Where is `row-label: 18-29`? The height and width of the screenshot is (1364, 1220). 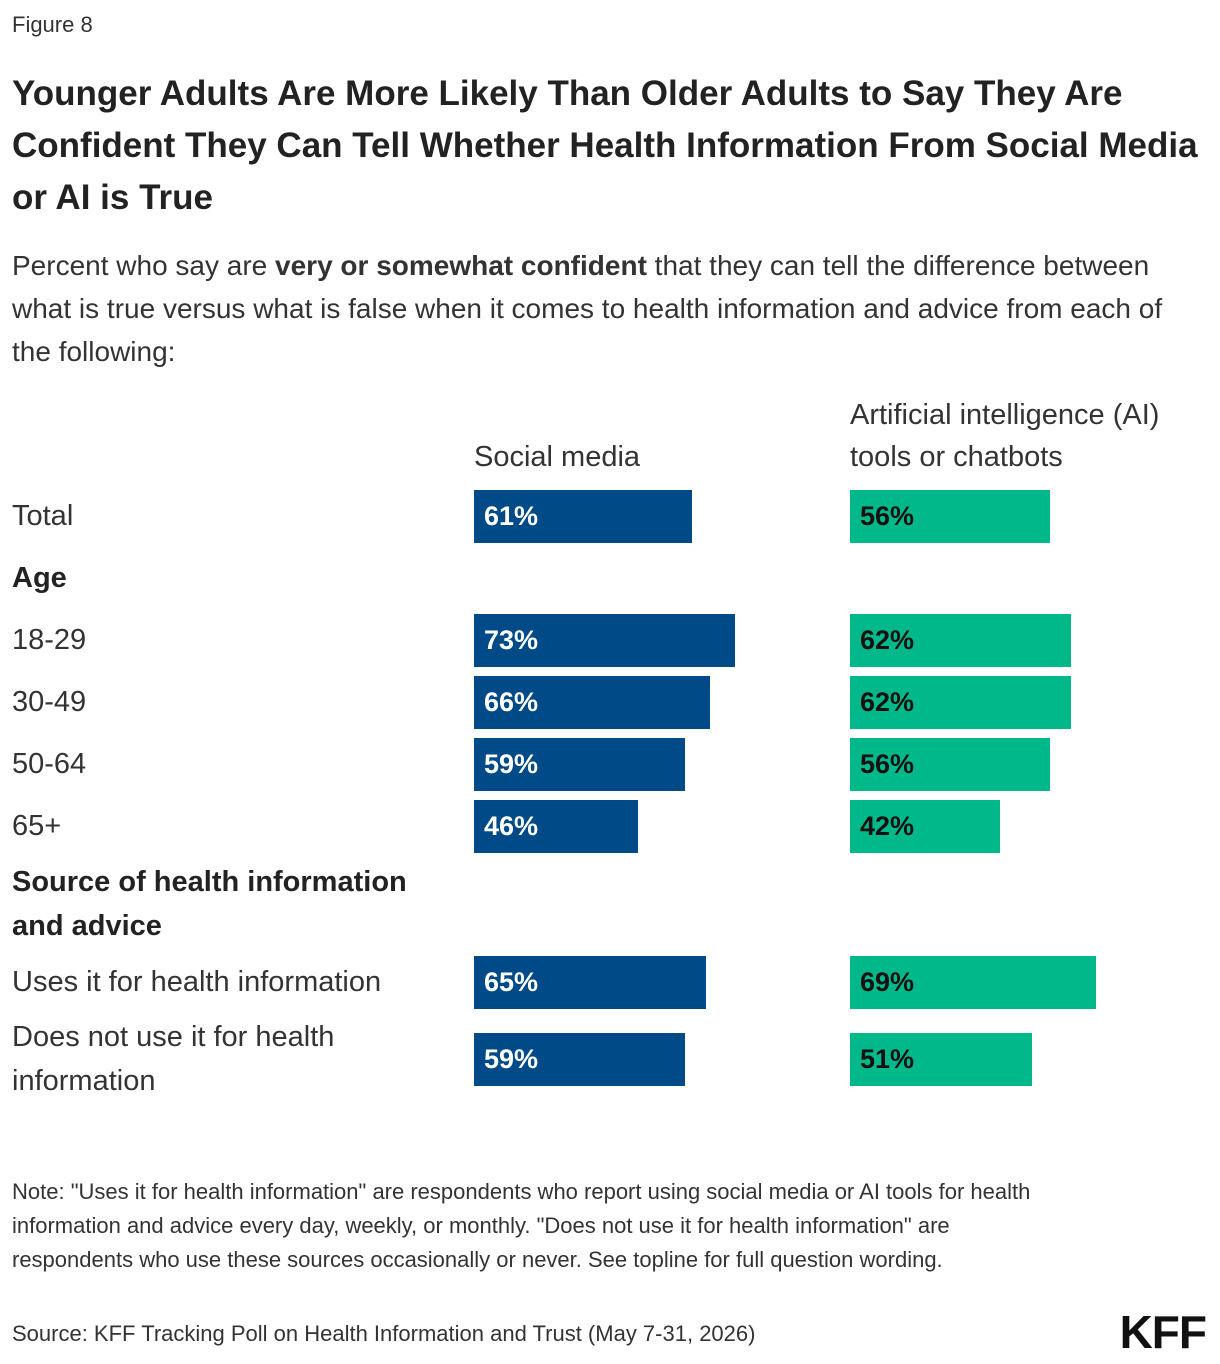
row-label: 18-29 is located at coordinates (49, 640).